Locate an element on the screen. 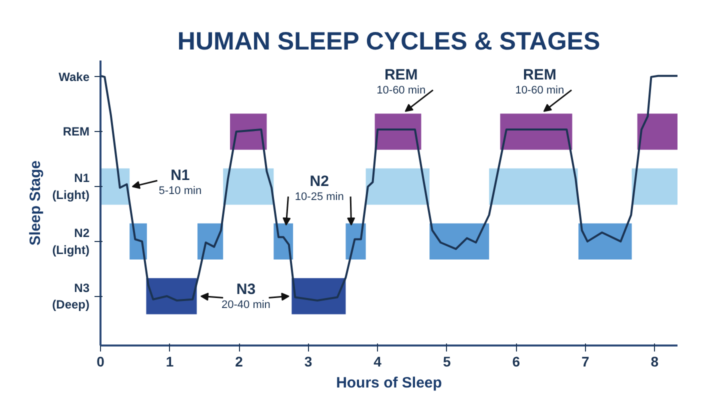  x-tick-label: 3 is located at coordinates (308, 362).